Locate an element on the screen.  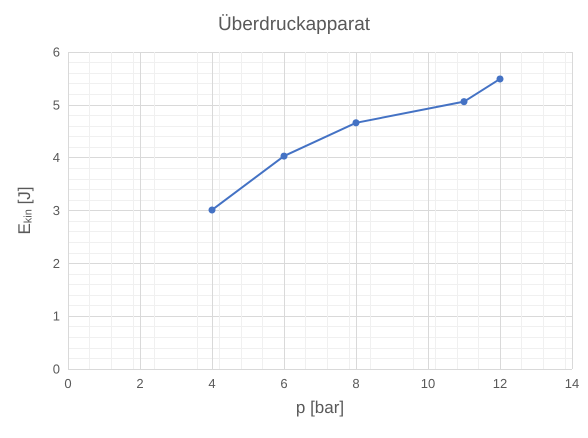
y-axis-title: Ekin [J] is located at coordinates (24, 210).